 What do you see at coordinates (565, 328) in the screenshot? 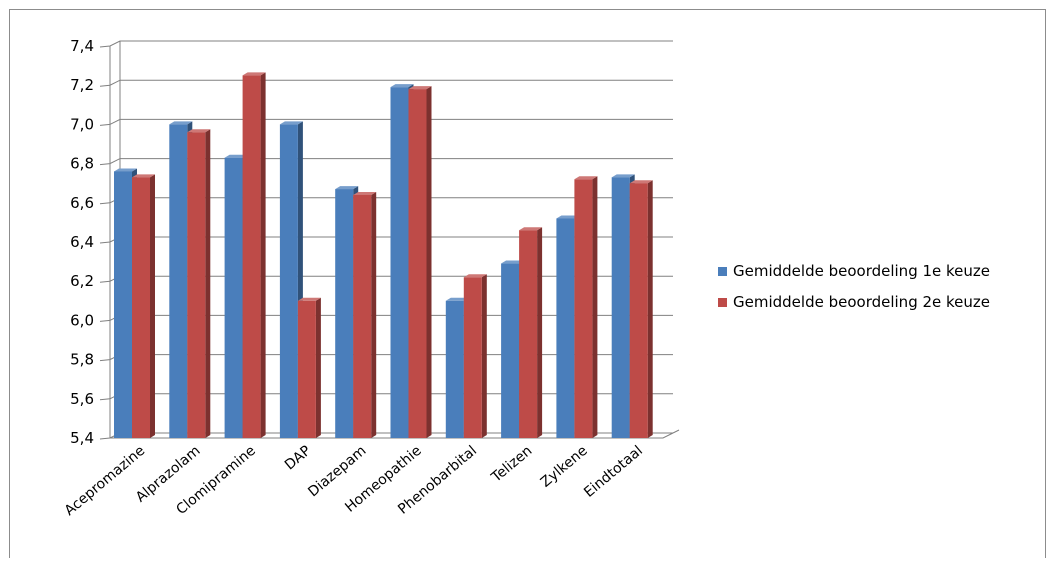
I see `bar-1e-zylkene` at bounding box center [565, 328].